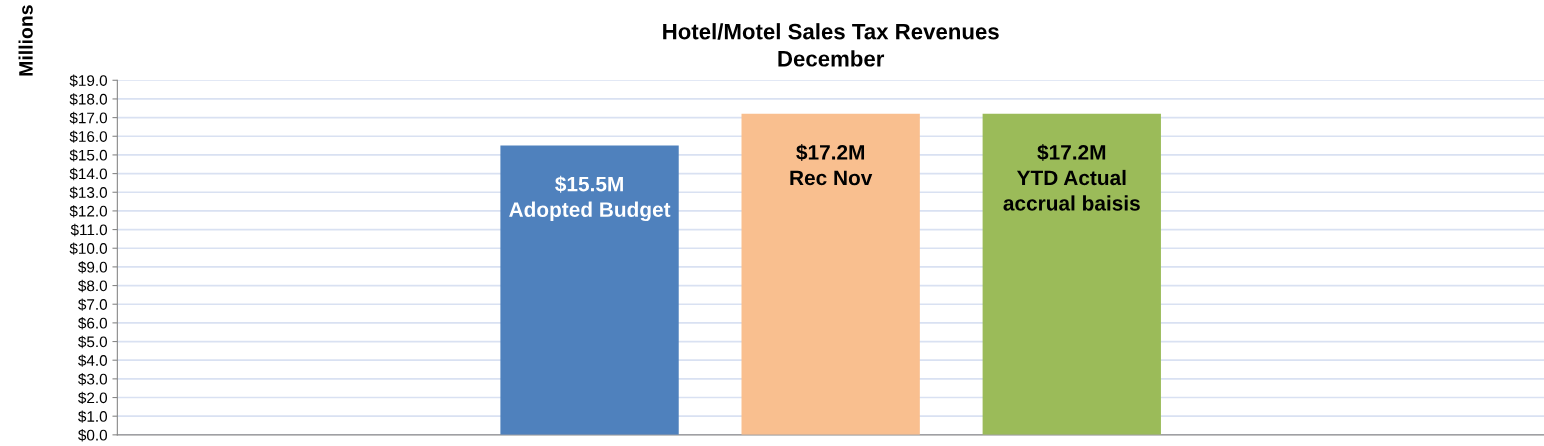 The image size is (1544, 446). I want to click on data-label: $17.2M Rec Nov, so click(831, 165).